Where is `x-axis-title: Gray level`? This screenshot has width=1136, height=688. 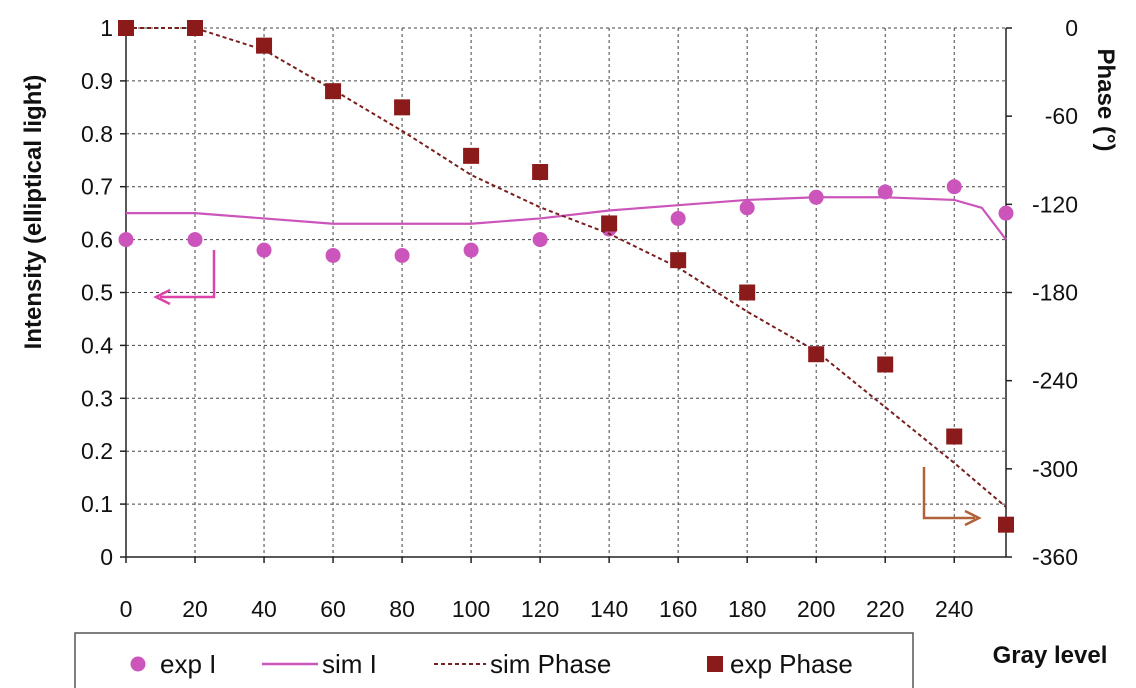 x-axis-title: Gray level is located at coordinates (1050, 655).